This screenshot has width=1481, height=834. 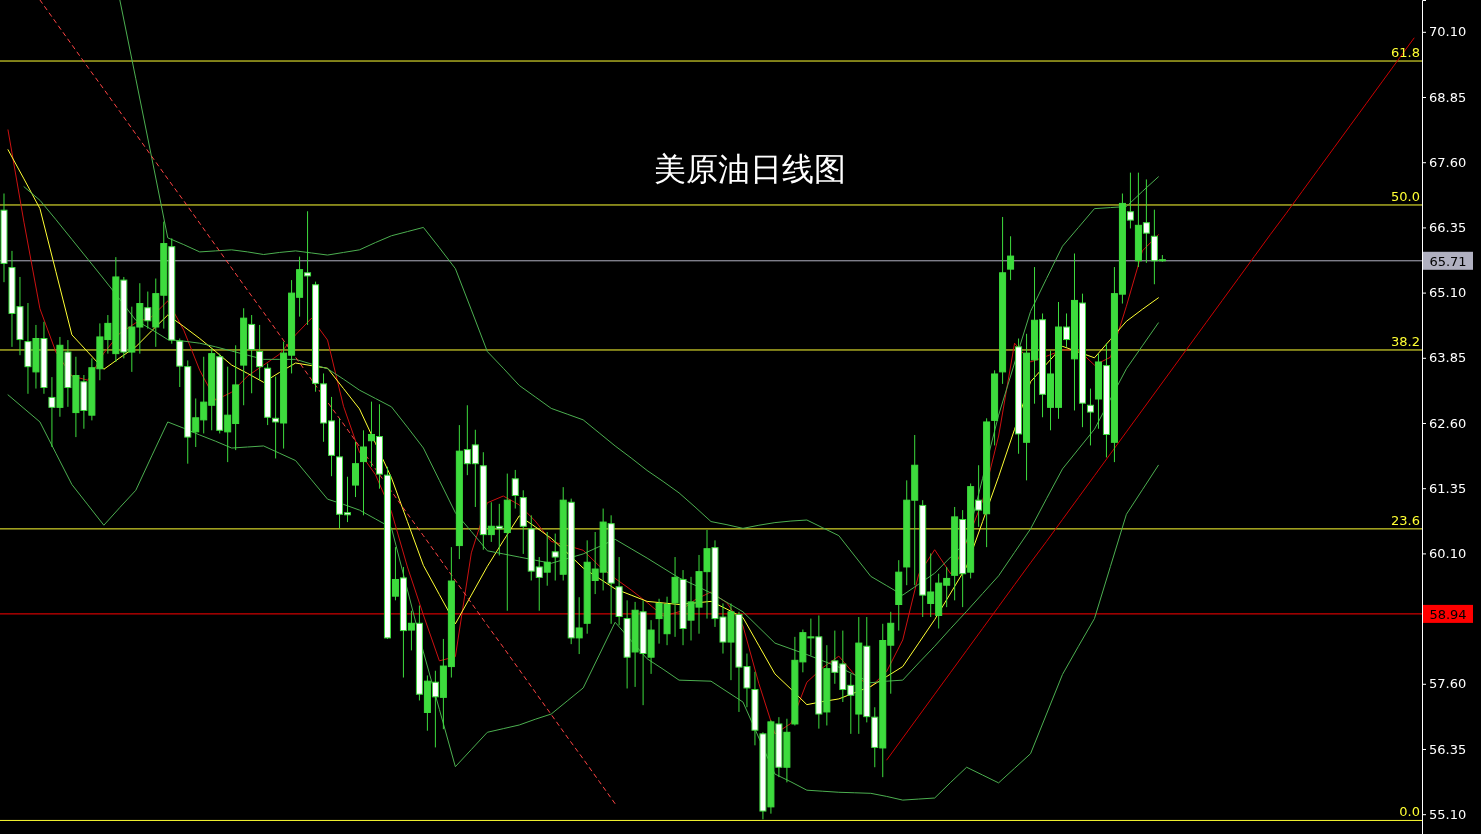 I want to click on annotation: 50.0, so click(x=1405, y=196).